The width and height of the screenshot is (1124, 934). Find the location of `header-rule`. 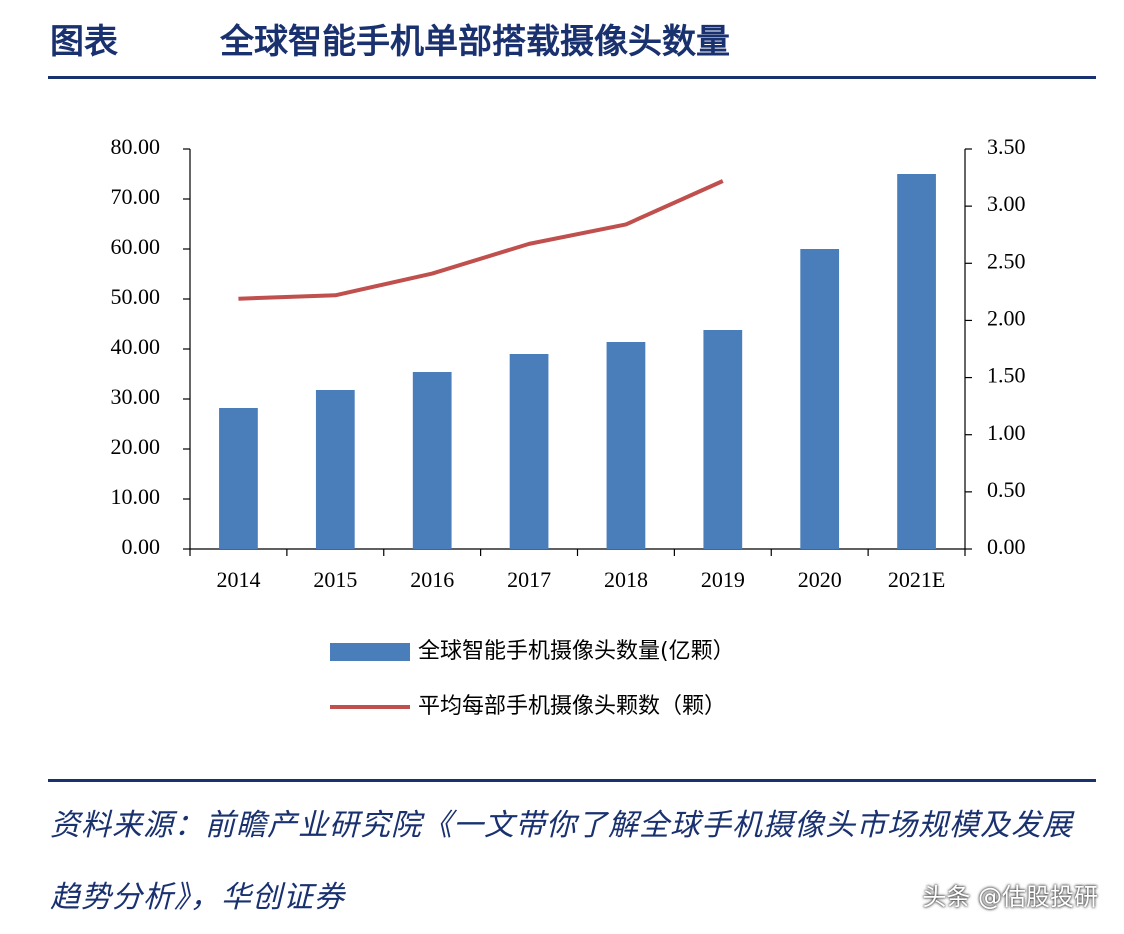

header-rule is located at coordinates (572, 77).